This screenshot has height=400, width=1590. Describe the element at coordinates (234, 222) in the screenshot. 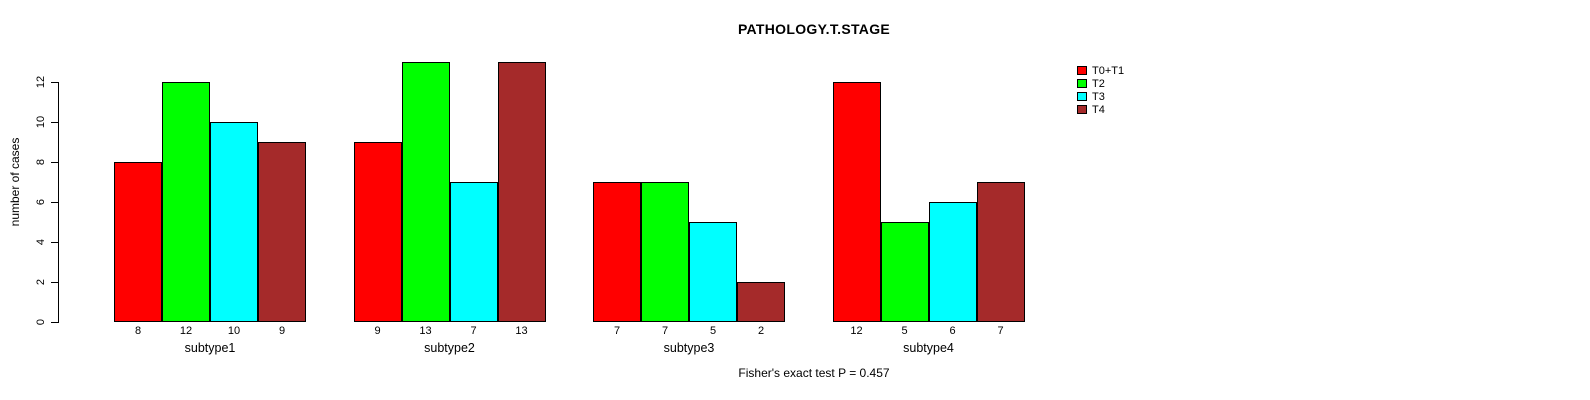

I see `bar-subtype1-T3` at that location.